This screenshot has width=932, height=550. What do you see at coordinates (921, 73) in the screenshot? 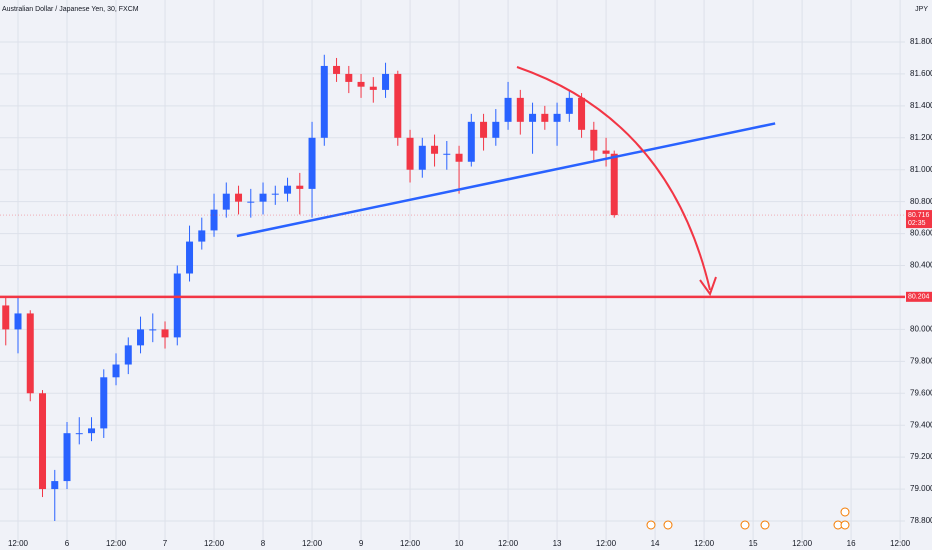
I see `y-tick-label: 81.600` at bounding box center [921, 73].